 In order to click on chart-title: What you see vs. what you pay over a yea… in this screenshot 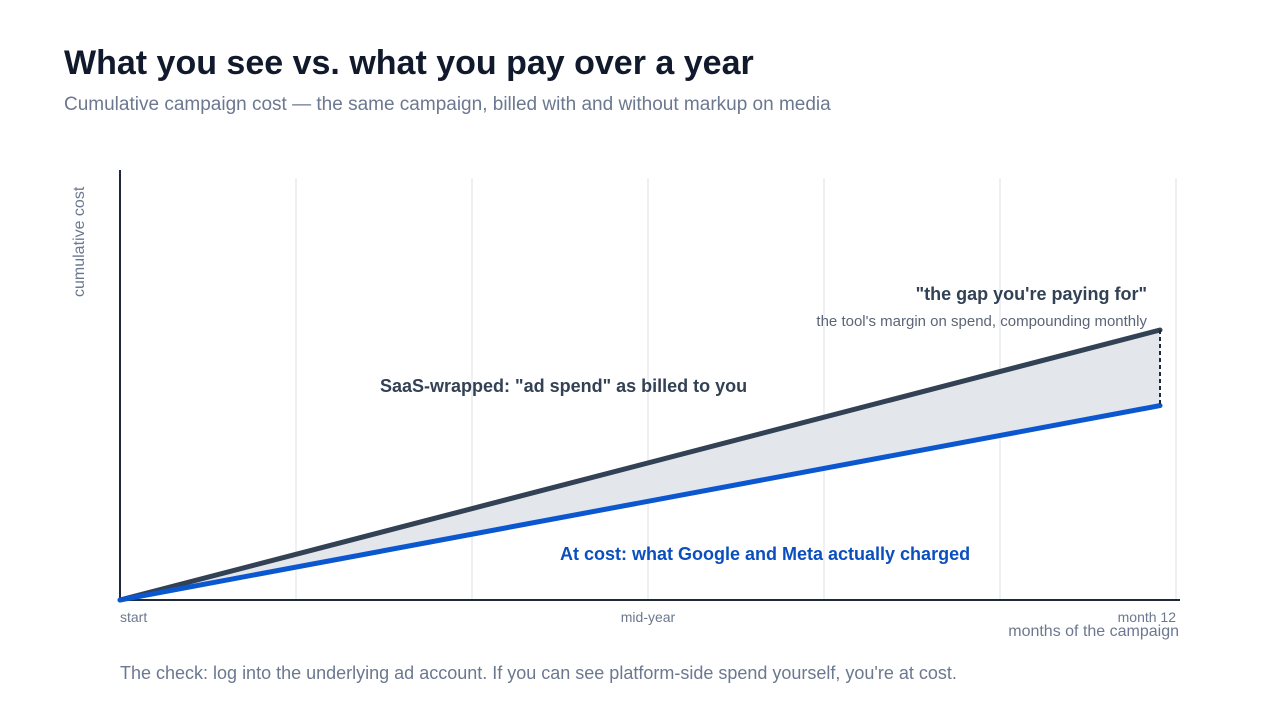, I will do `click(409, 63)`.